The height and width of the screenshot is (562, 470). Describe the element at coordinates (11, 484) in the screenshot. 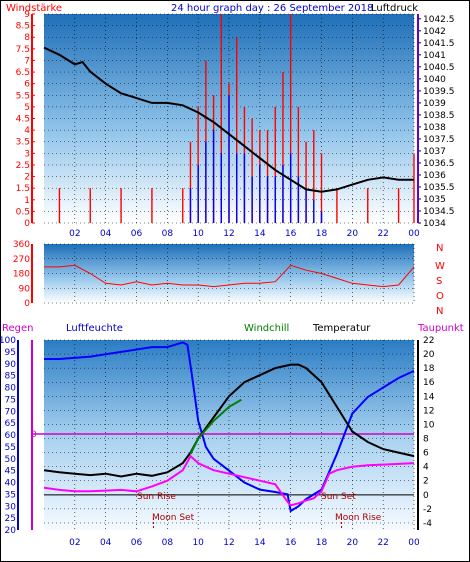

I see `humidity-y-tick: 40` at that location.